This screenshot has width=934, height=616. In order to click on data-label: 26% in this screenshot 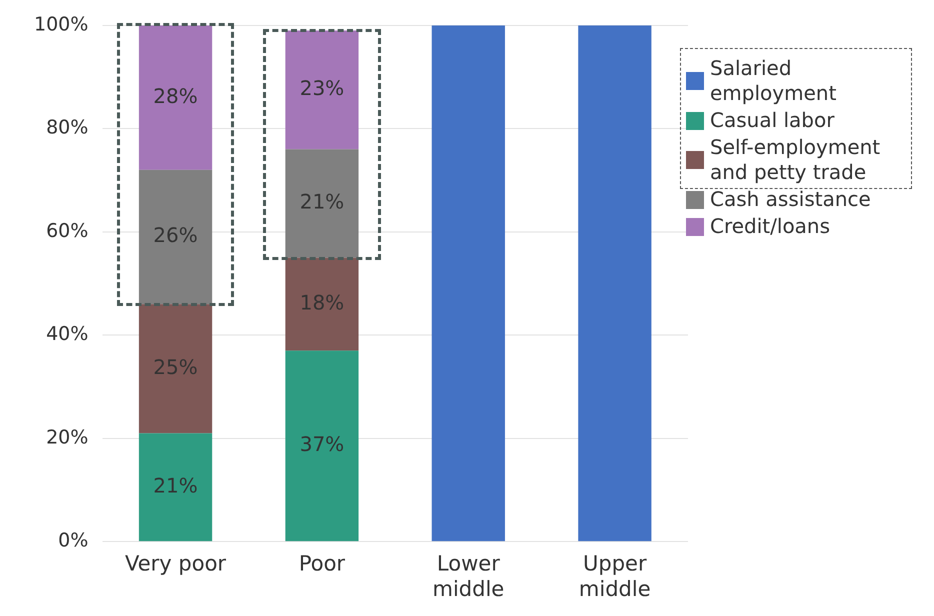, I will do `click(175, 235)`.